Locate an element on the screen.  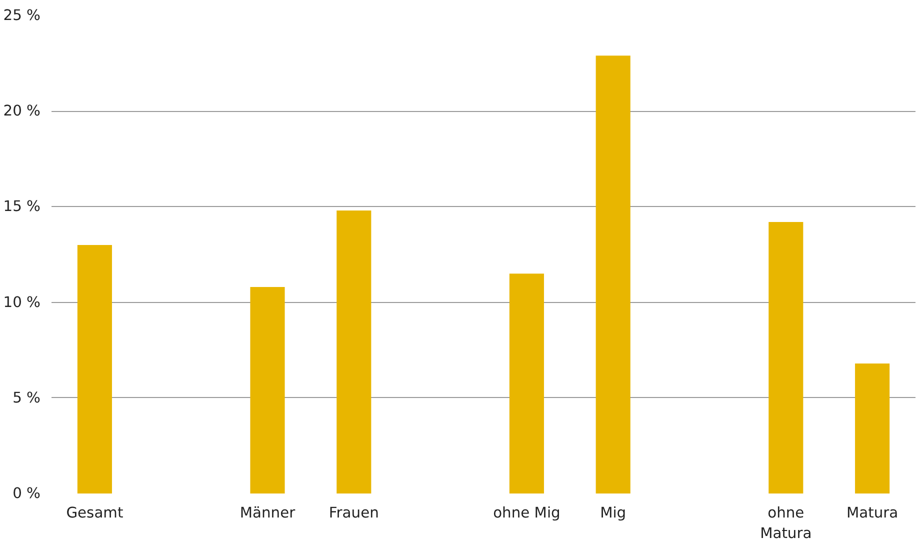
y-tick-label: 15 % is located at coordinates (22, 207).